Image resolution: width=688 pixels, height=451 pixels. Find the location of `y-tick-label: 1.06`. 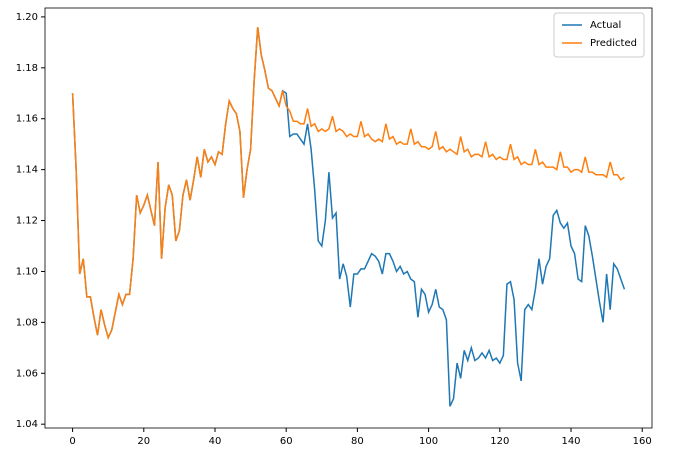

y-tick-label: 1.06 is located at coordinates (27, 373).